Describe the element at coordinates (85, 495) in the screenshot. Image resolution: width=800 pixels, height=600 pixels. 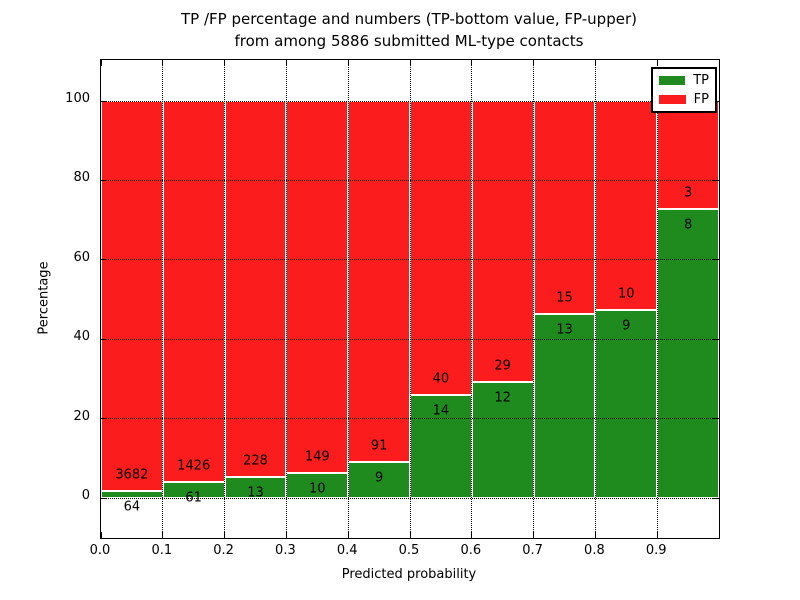
I see `y-tick-label: 0` at that location.